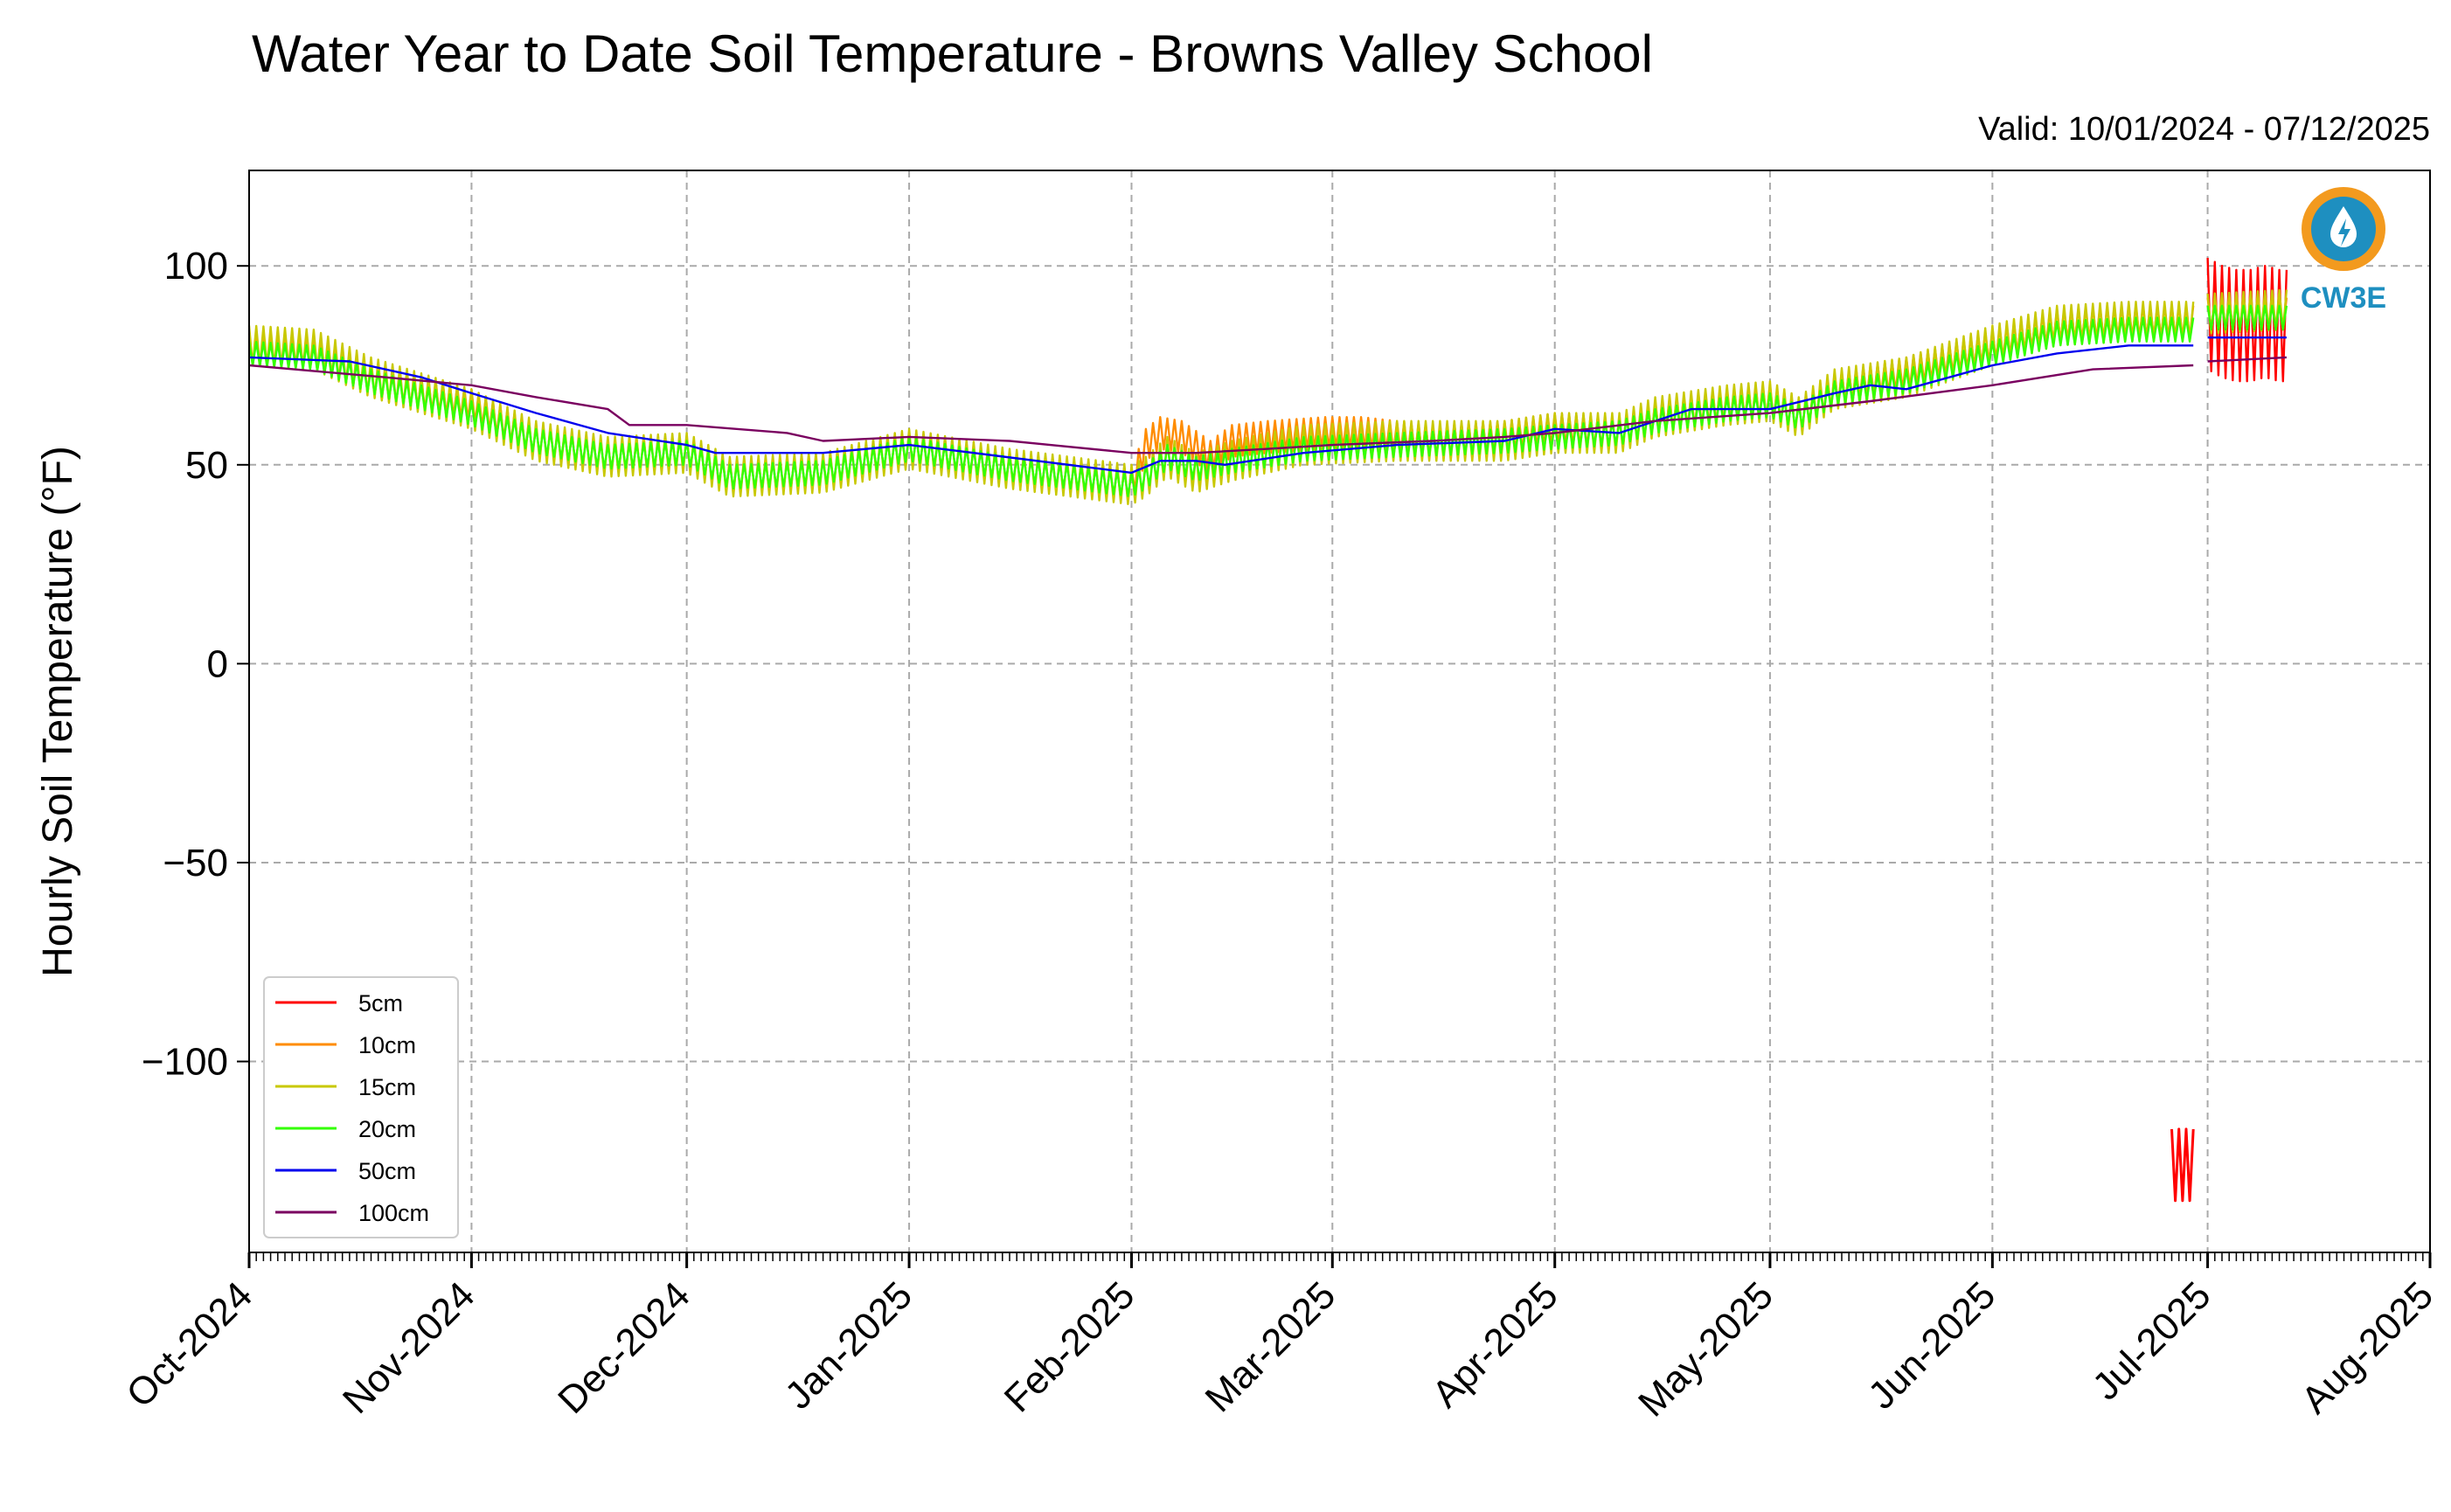  Describe the element at coordinates (1339, 1256) in the screenshot. I see `x-minor-ticks` at that location.